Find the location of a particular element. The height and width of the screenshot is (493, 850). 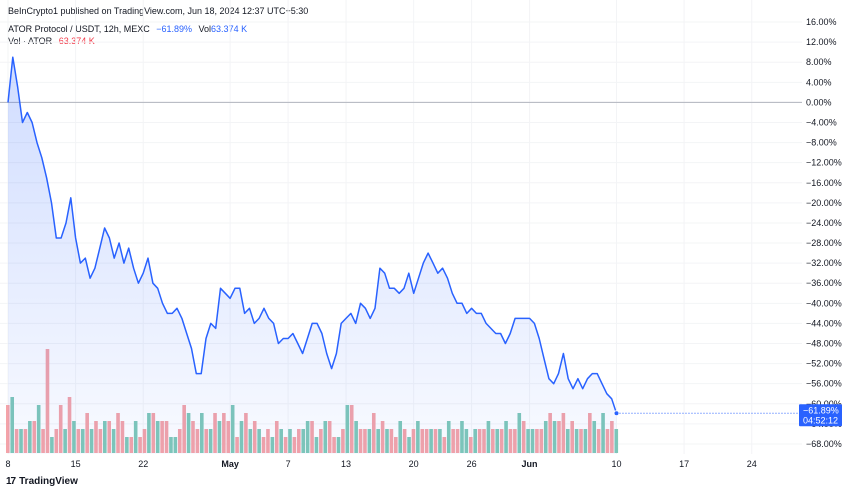

last-value-label-box is located at coordinates (820, 415).